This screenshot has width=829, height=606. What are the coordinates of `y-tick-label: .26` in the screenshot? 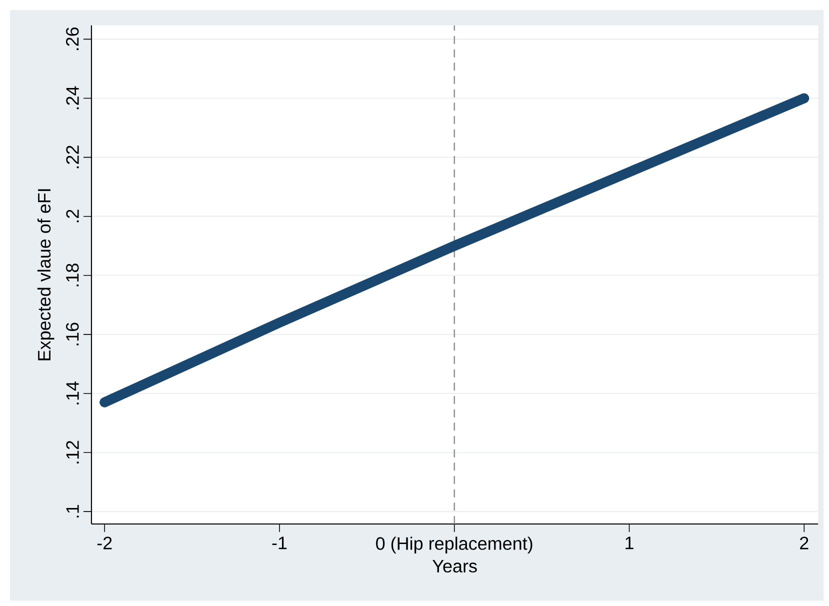 It's located at (72, 38).